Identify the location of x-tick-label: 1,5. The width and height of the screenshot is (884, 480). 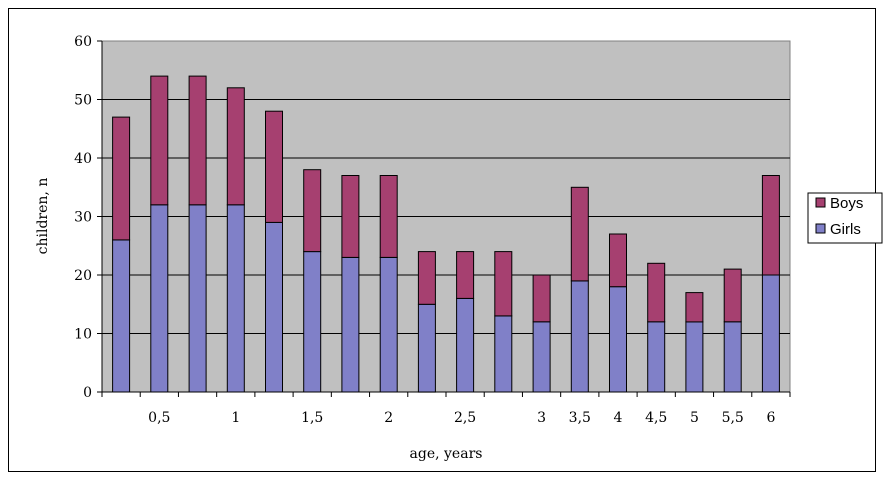
(312, 418).